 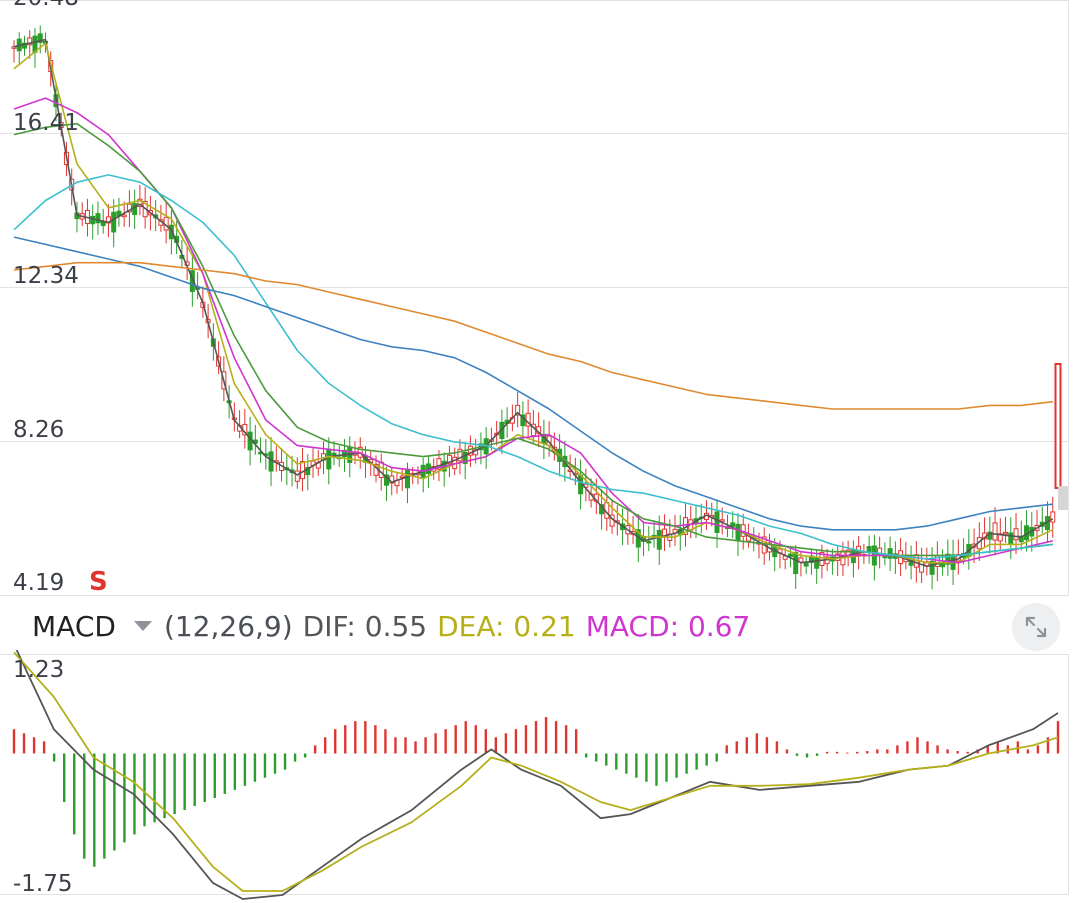 What do you see at coordinates (39, 670) in the screenshot?
I see `macd-tick-top: 1.23` at bounding box center [39, 670].